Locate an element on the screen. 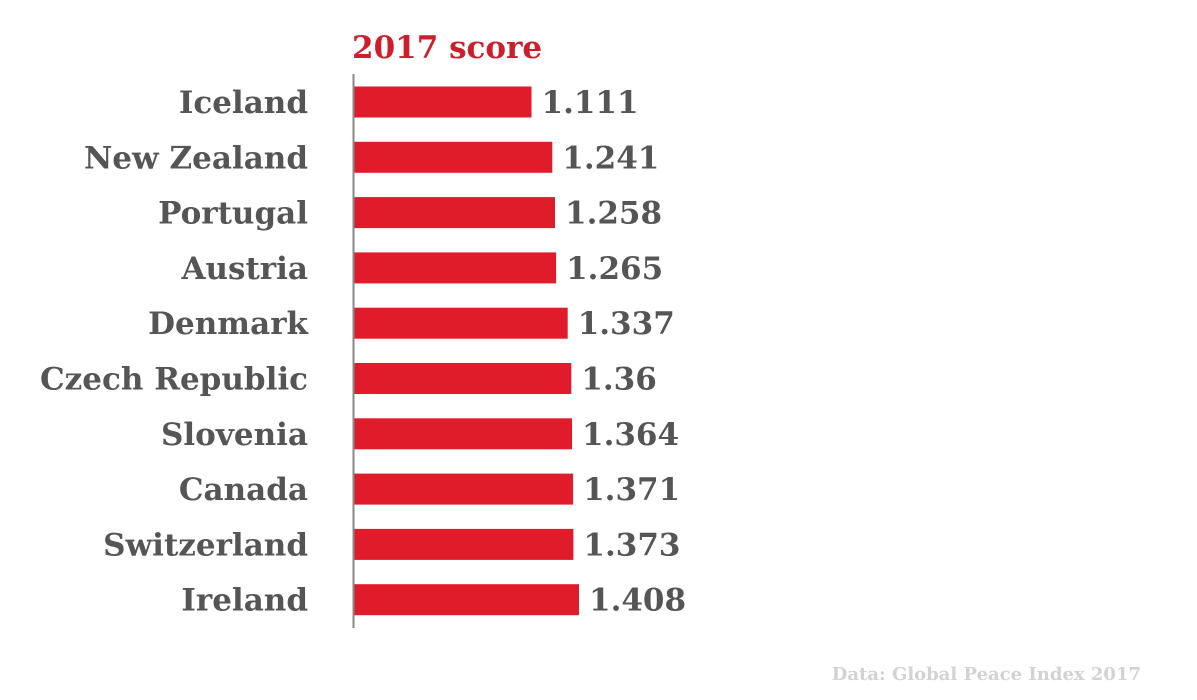  category-label: Austria is located at coordinates (244, 269).